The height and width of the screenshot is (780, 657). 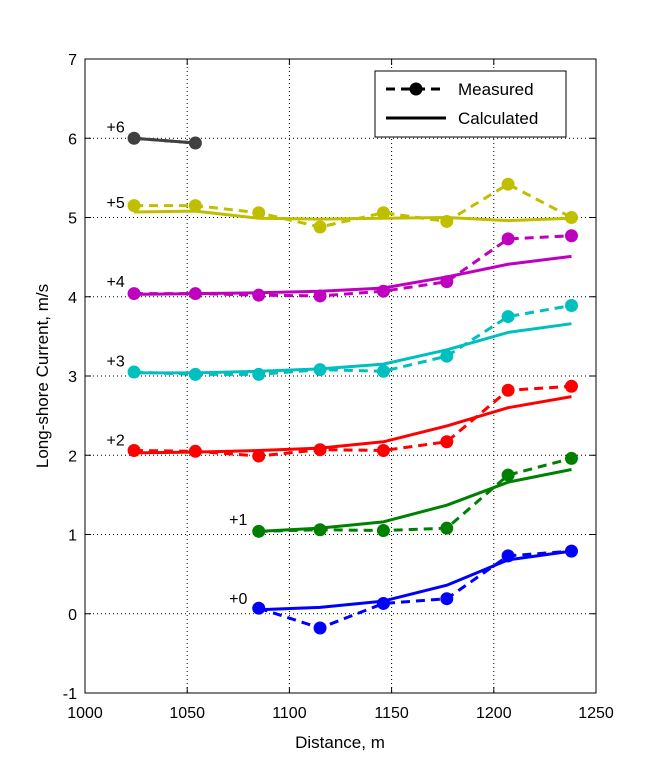 I want to click on series-offset-label: +1, so click(x=238, y=520).